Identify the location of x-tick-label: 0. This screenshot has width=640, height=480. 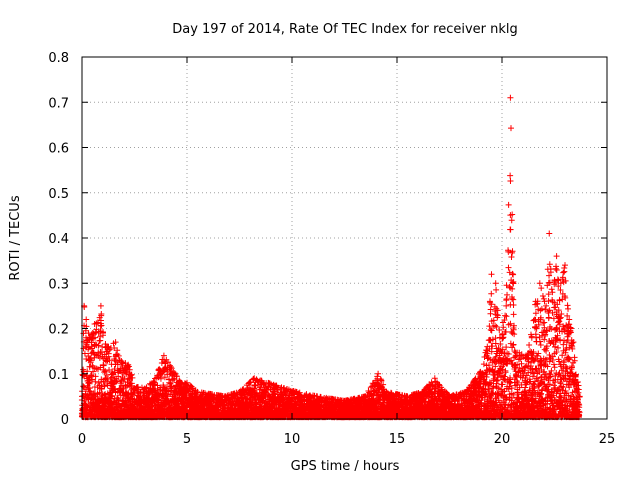
(82, 439).